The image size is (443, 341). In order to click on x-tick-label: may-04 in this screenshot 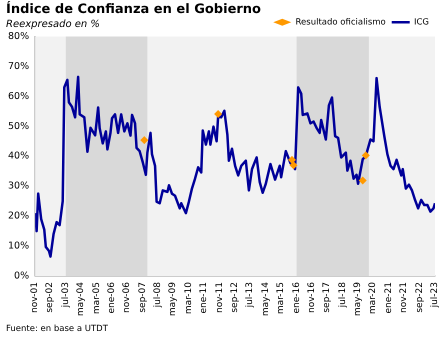, I will do `click(81, 299)`.